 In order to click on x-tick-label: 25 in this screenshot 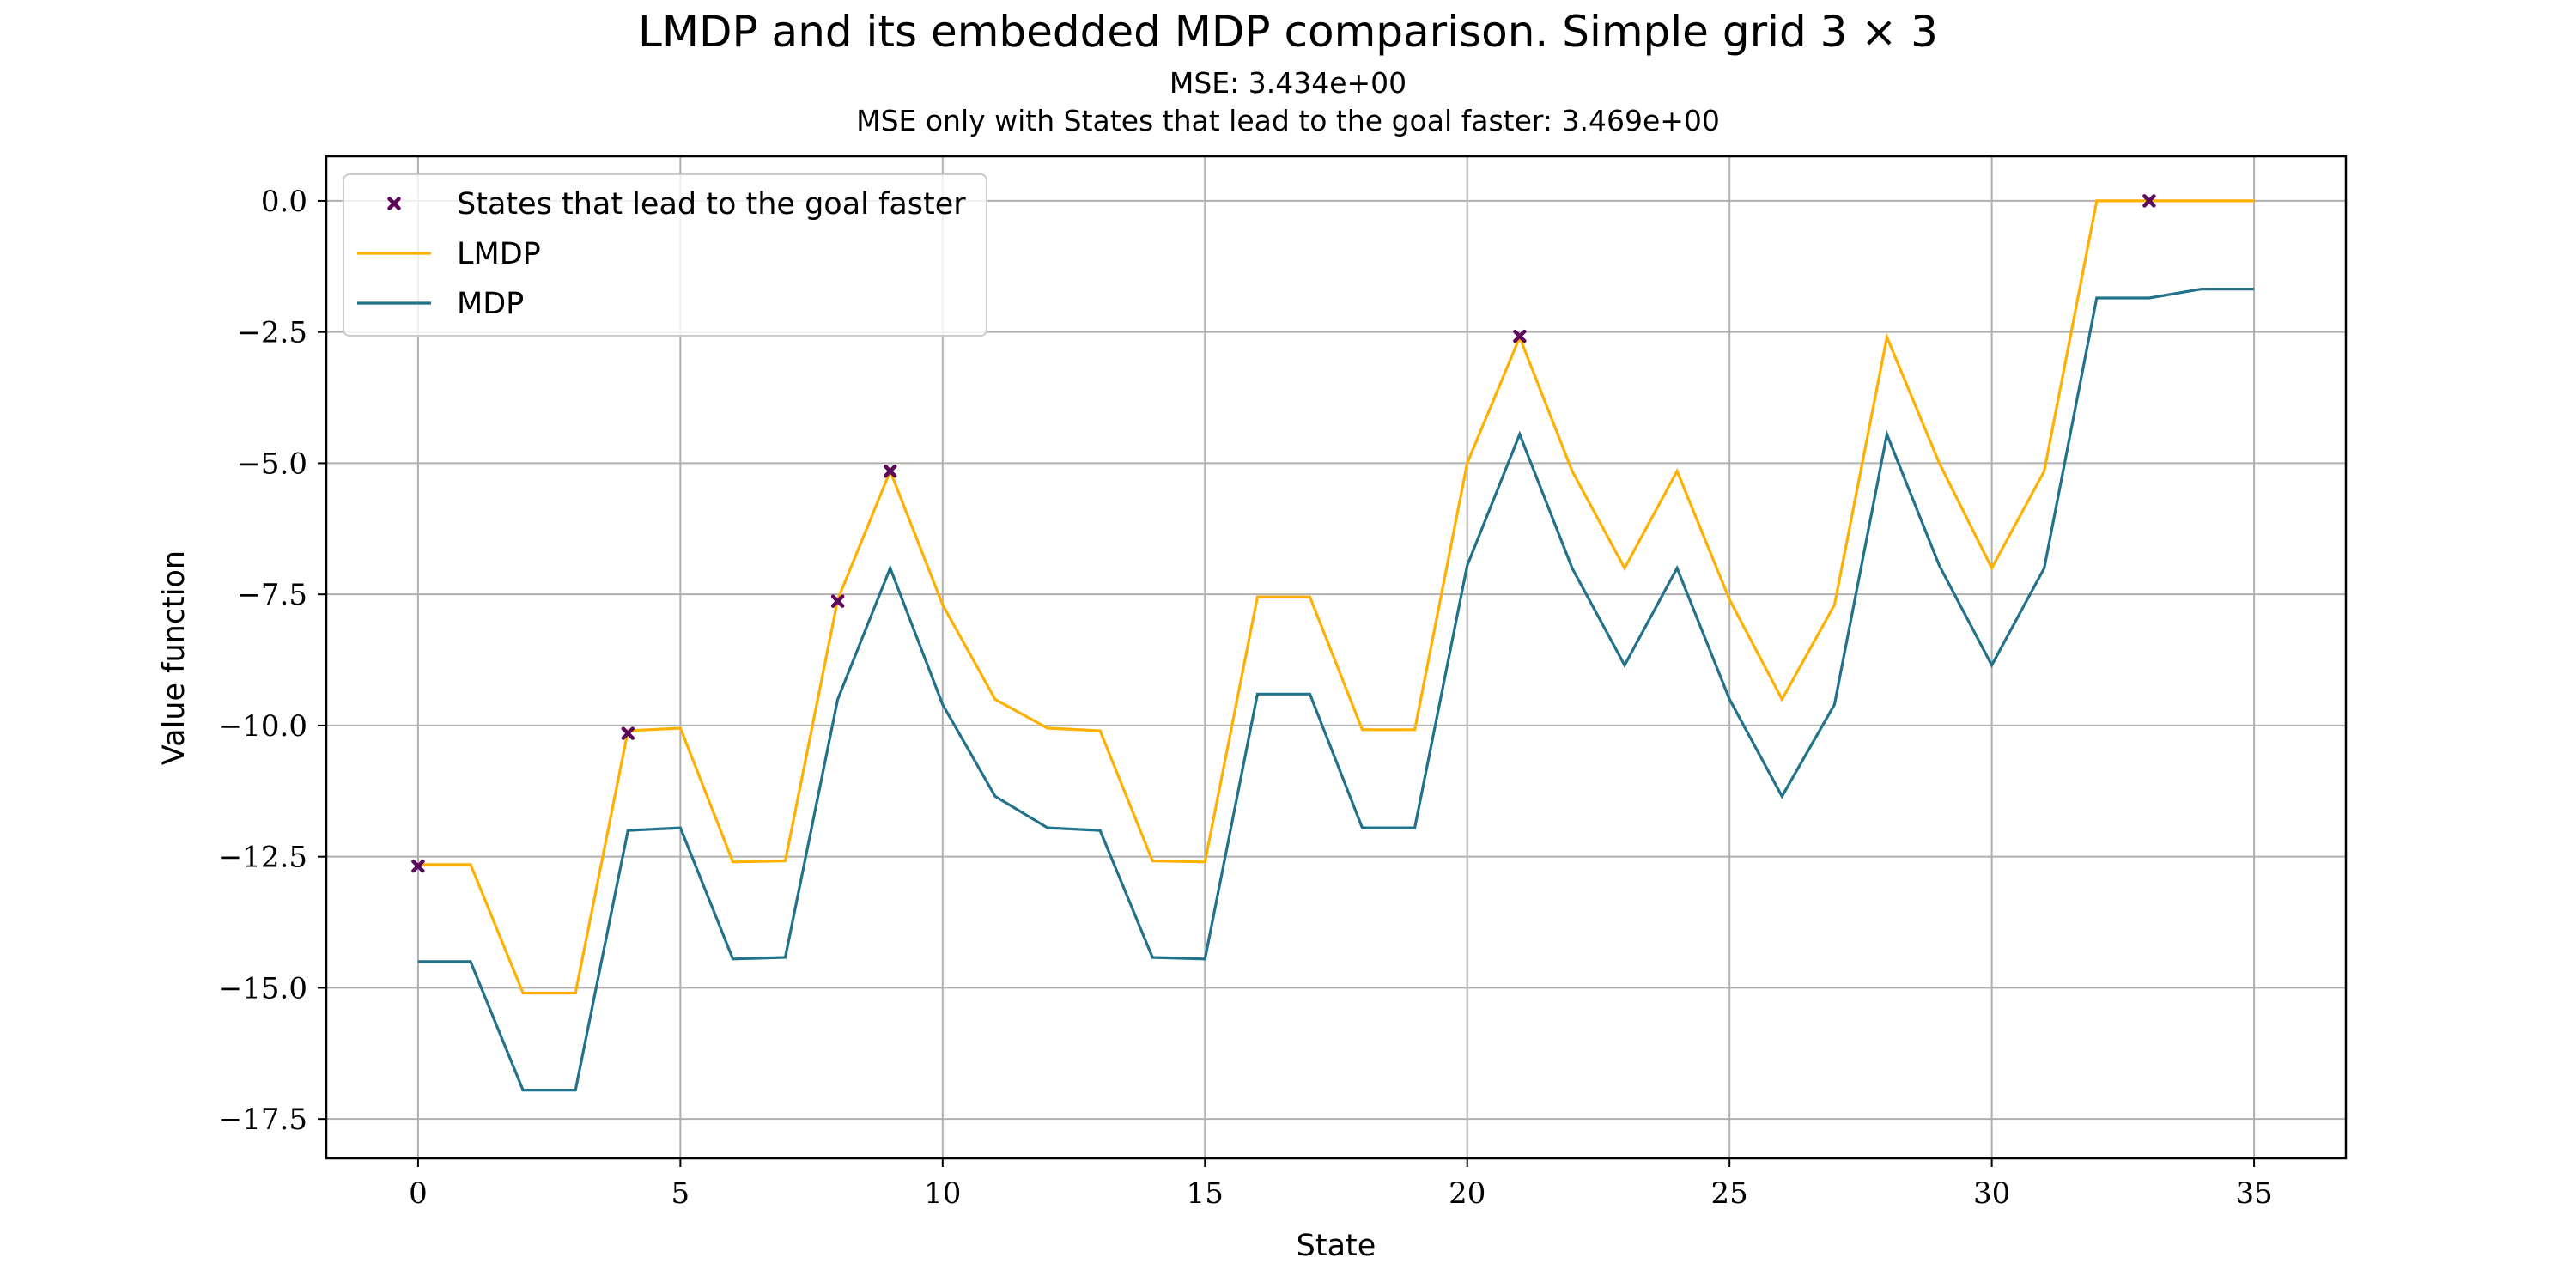, I will do `click(1729, 1193)`.